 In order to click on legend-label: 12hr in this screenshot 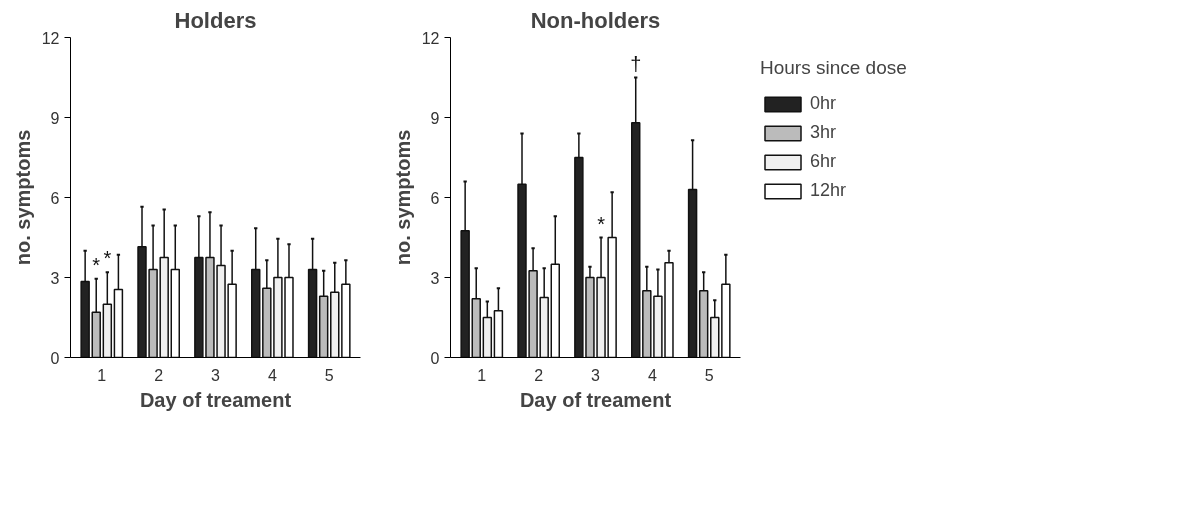, I will do `click(828, 190)`.